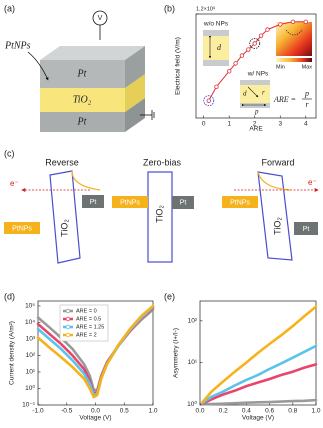 The image size is (323, 428). I want to click on x-tick-label: 0.4, so click(246, 411).